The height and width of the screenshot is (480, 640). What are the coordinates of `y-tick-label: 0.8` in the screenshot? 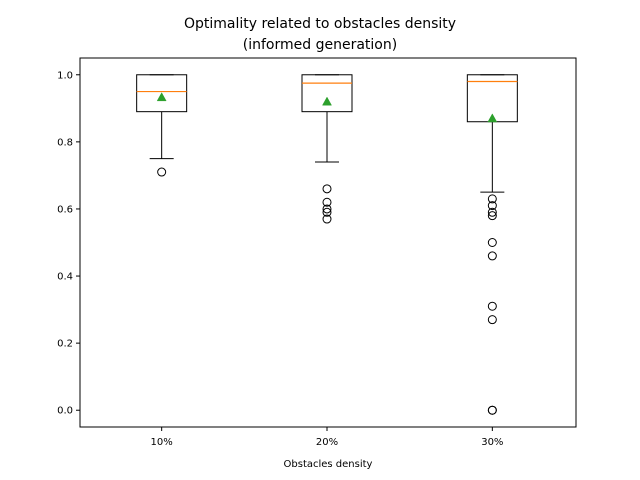 It's located at (65, 142).